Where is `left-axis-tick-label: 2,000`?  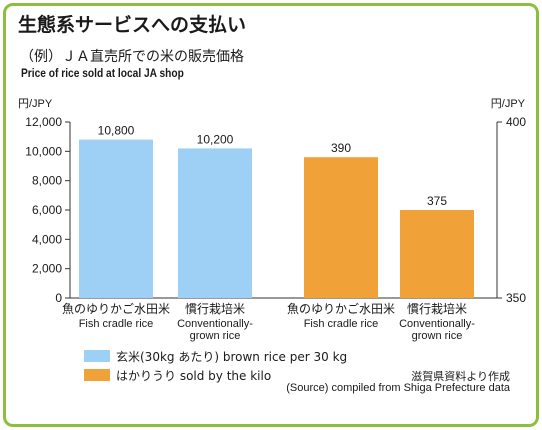
left-axis-tick-label: 2,000 is located at coordinates (47, 269).